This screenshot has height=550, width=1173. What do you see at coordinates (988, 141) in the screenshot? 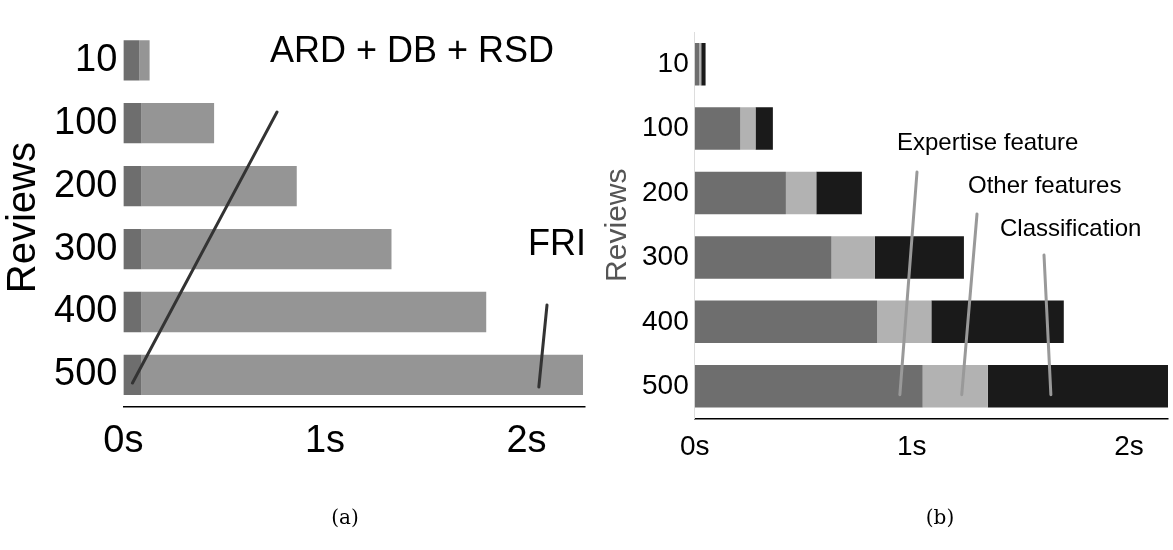
I see `text: Expertise feature` at bounding box center [988, 141].